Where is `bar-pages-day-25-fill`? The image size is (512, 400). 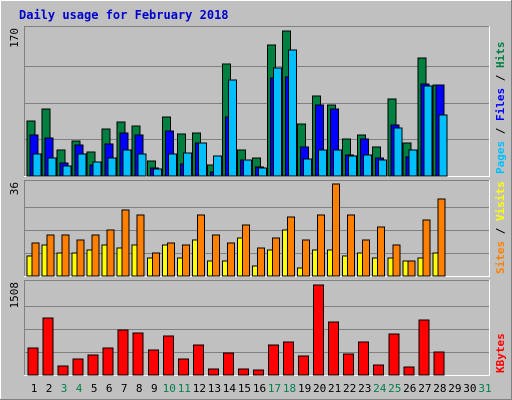 bar-pages-day-25-fill is located at coordinates (398, 152).